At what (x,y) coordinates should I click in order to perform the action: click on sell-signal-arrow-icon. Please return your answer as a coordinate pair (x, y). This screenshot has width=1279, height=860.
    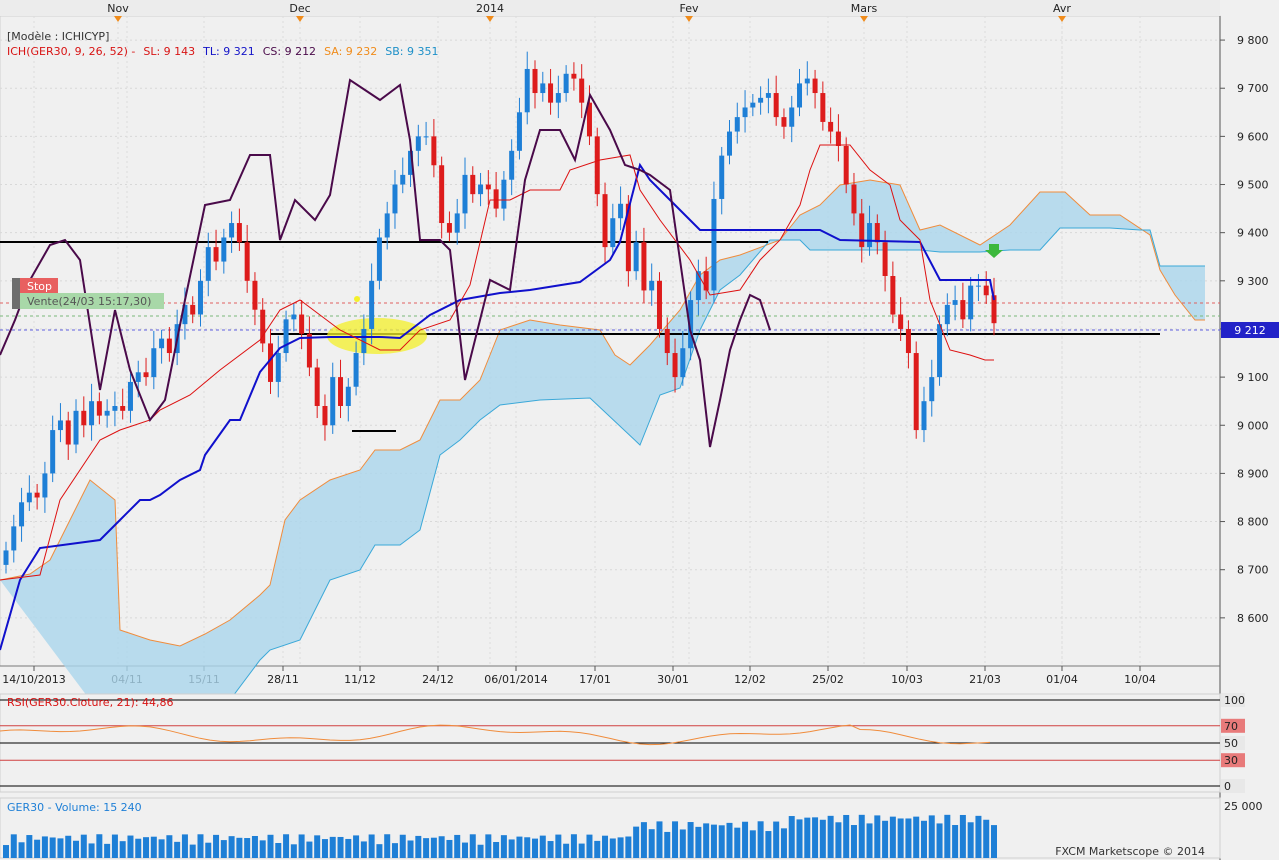
    Looking at the image, I should click on (994, 251).